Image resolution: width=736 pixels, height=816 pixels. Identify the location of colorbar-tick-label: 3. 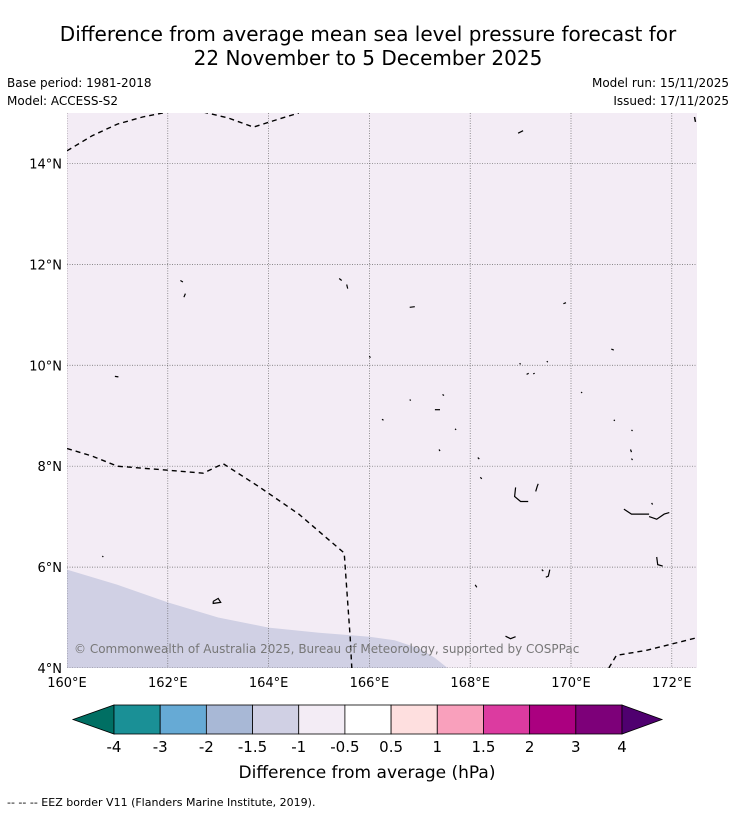
(576, 747).